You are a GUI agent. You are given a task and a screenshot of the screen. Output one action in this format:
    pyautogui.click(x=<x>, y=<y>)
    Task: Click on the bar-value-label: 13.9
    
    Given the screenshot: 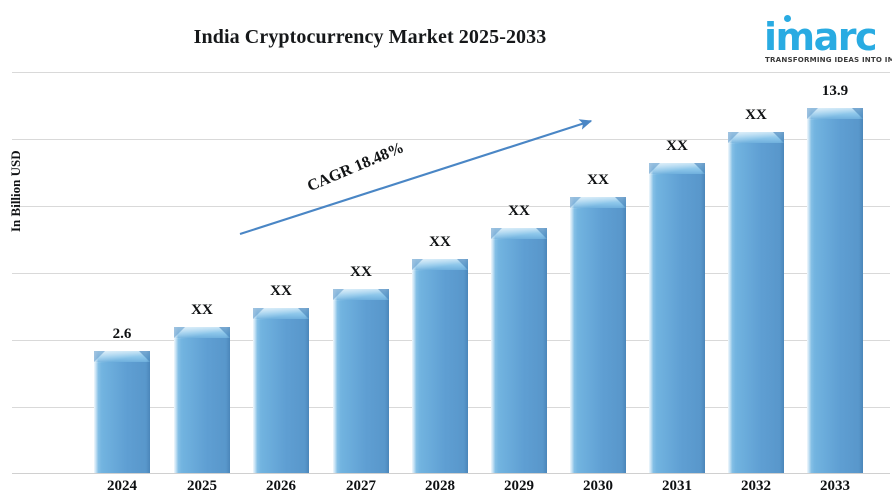 What is the action you would take?
    pyautogui.click(x=835, y=91)
    